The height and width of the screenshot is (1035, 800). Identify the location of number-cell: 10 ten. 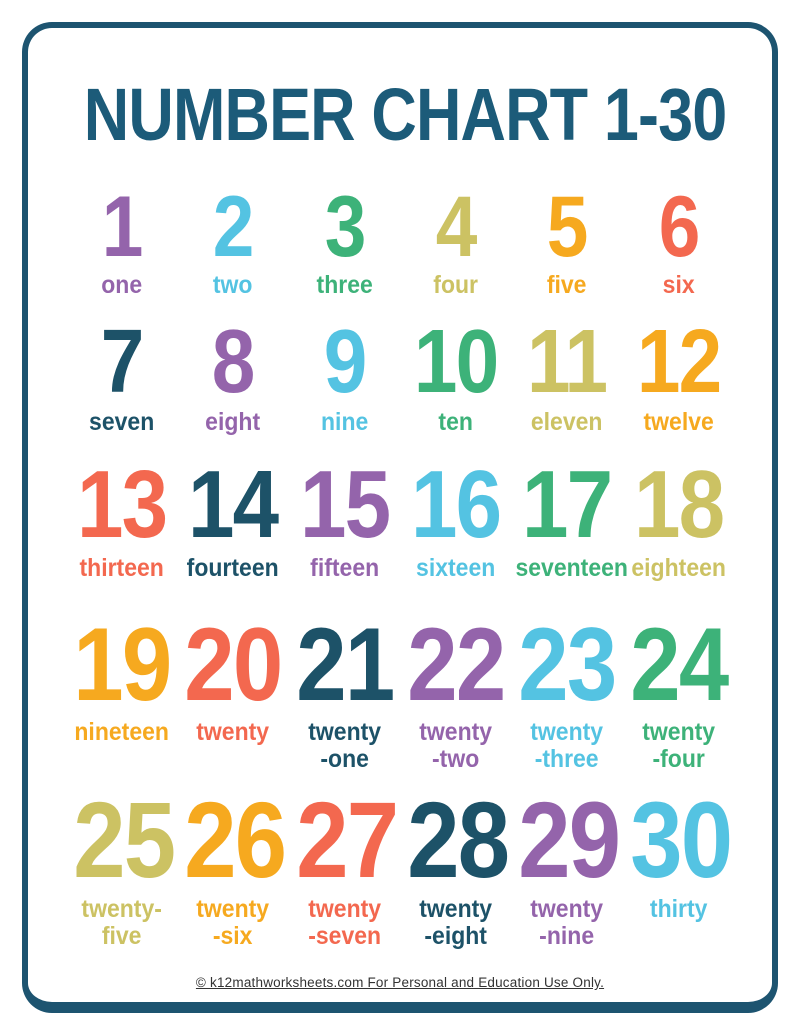
(455, 376).